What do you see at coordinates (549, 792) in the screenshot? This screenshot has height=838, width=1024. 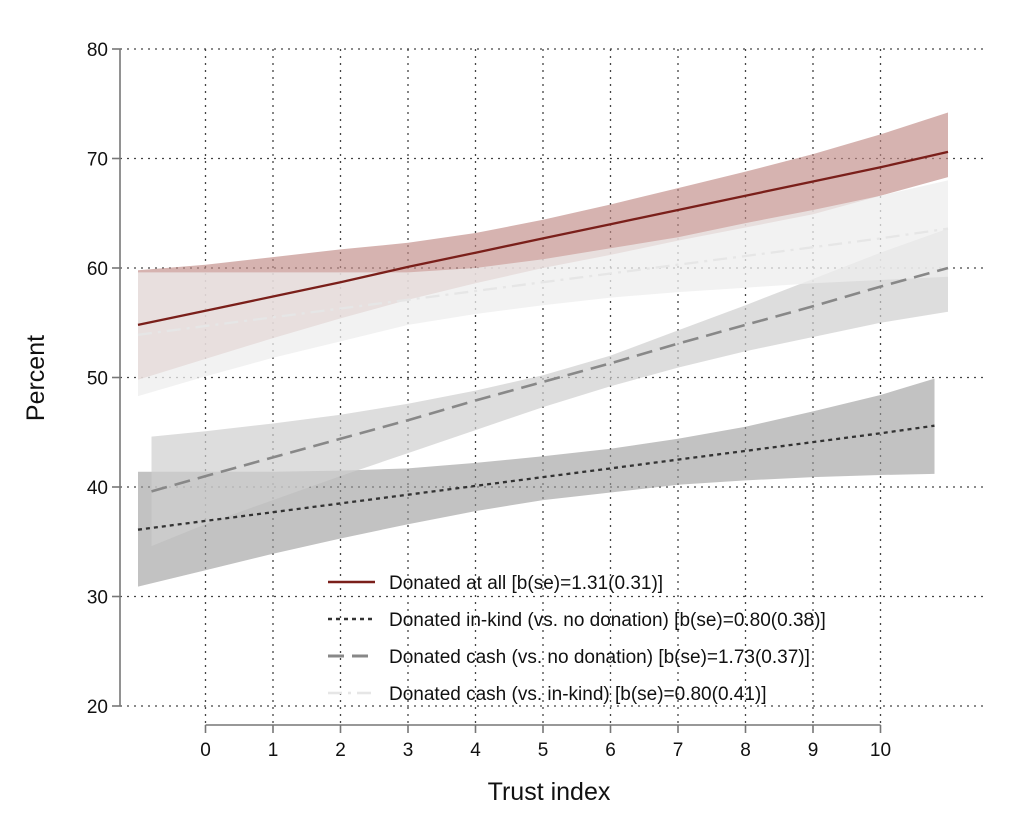 I see `x-axis-title: Trust index` at bounding box center [549, 792].